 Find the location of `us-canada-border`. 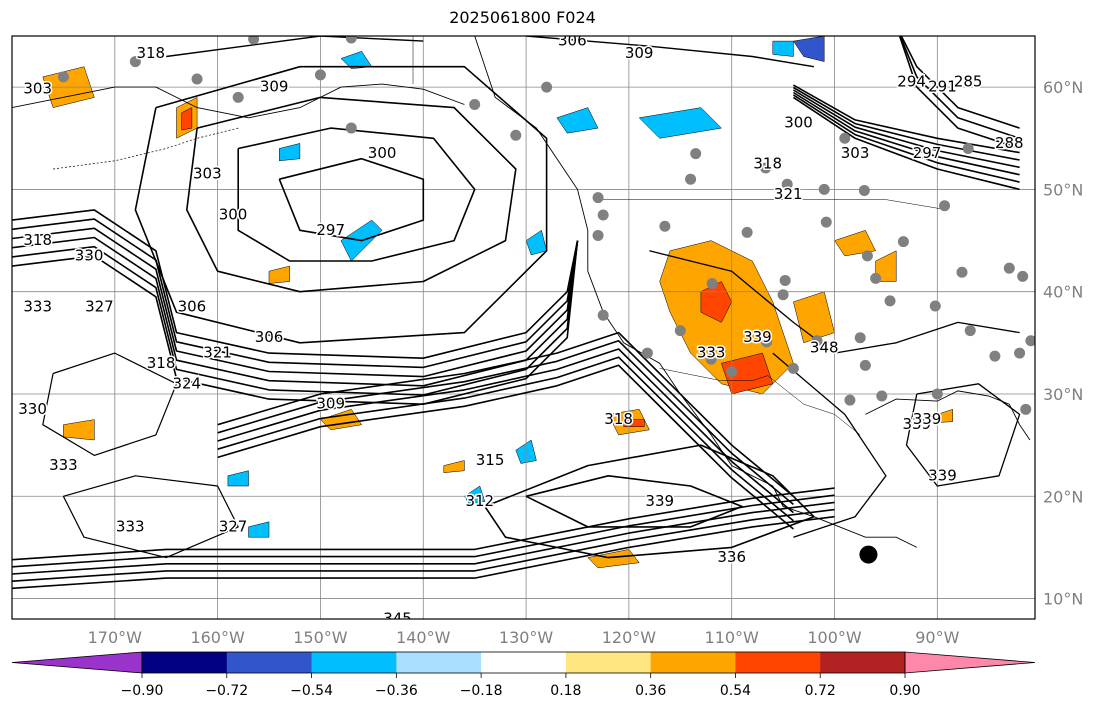

us-canada-border is located at coordinates (773, 205).